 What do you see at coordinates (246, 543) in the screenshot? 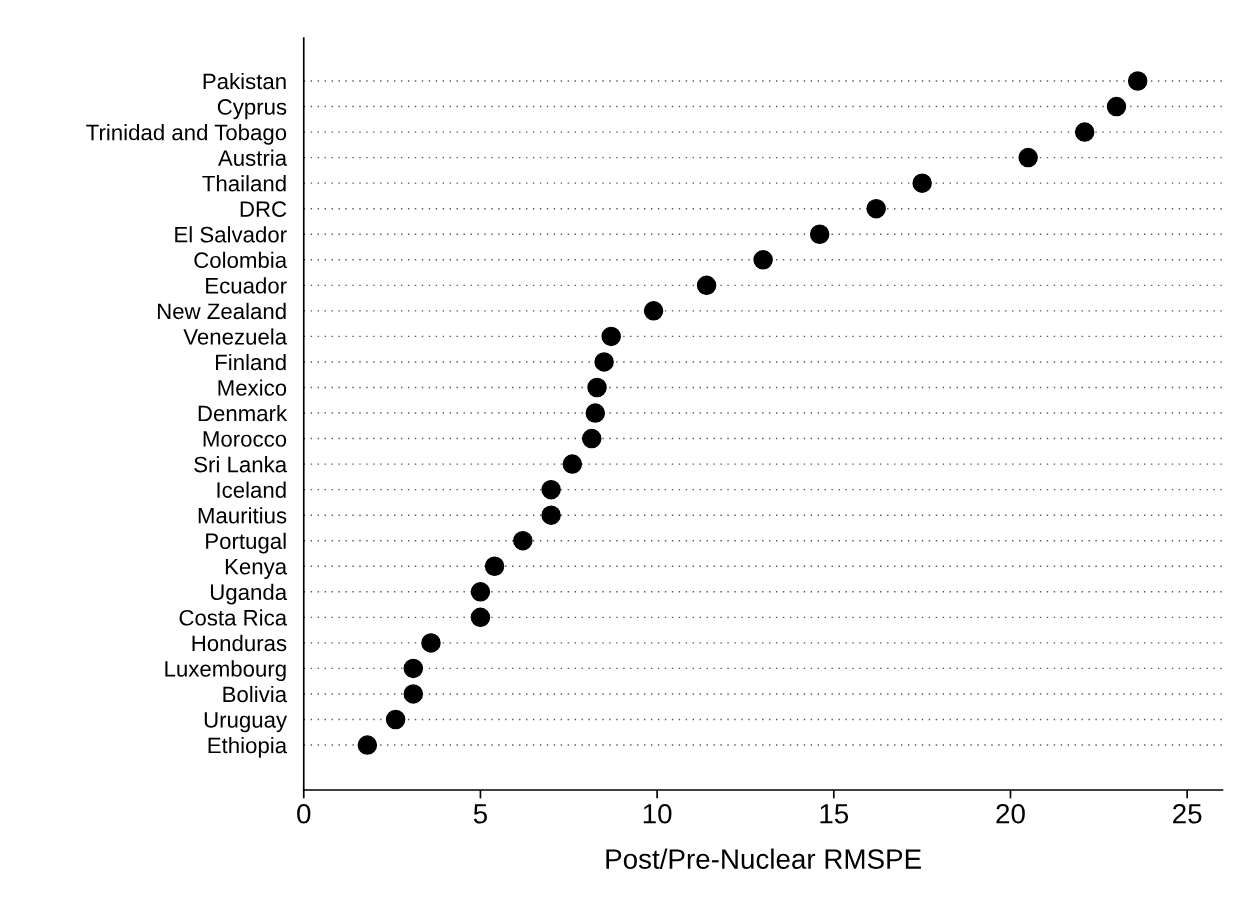
I see `y-tick-label: Portugal` at bounding box center [246, 543].